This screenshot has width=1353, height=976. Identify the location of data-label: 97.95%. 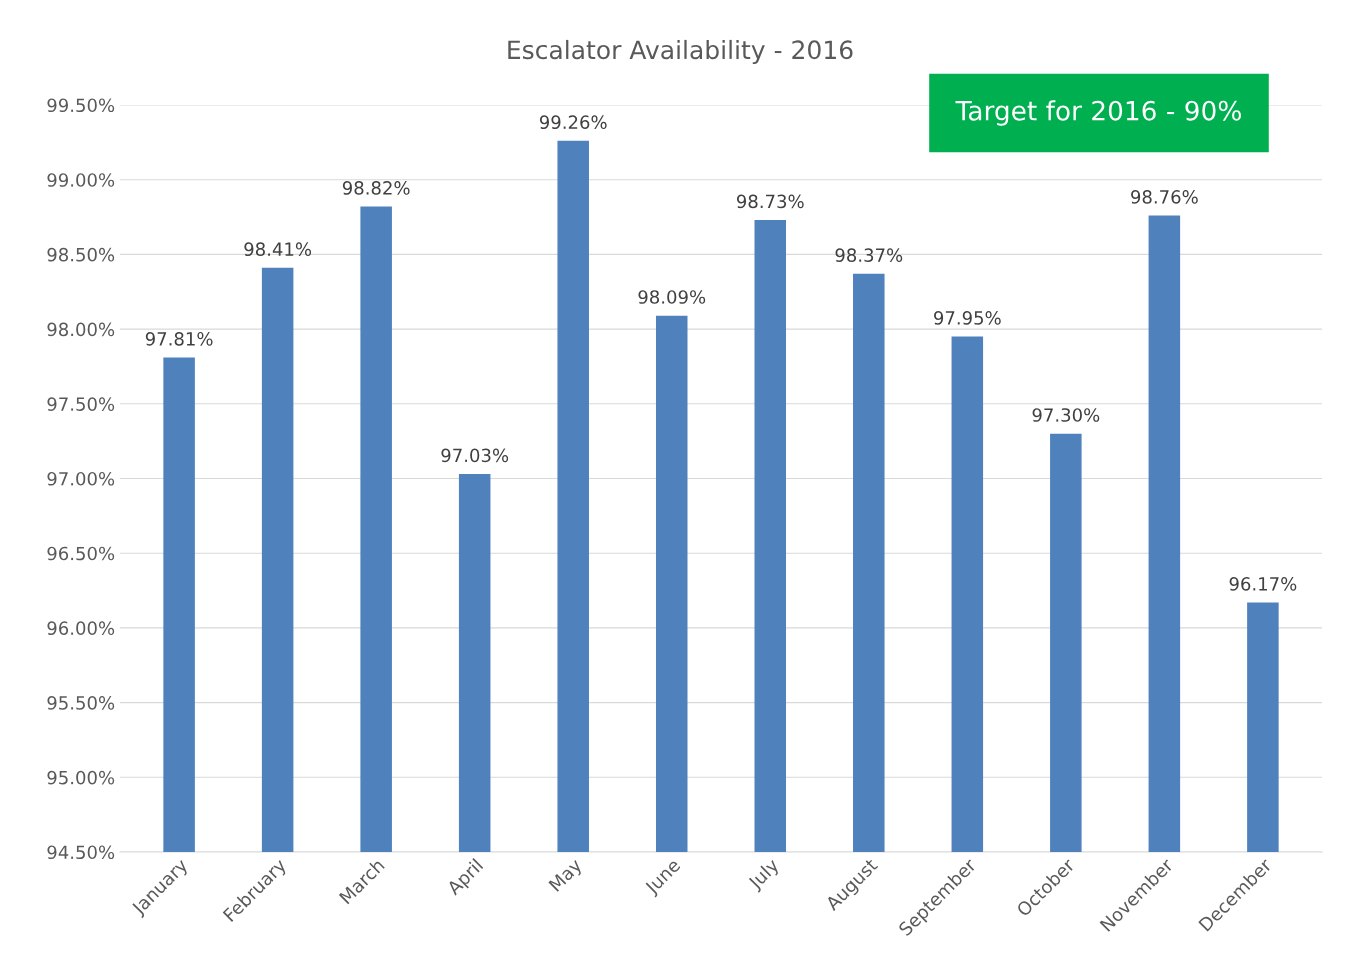
(967, 318).